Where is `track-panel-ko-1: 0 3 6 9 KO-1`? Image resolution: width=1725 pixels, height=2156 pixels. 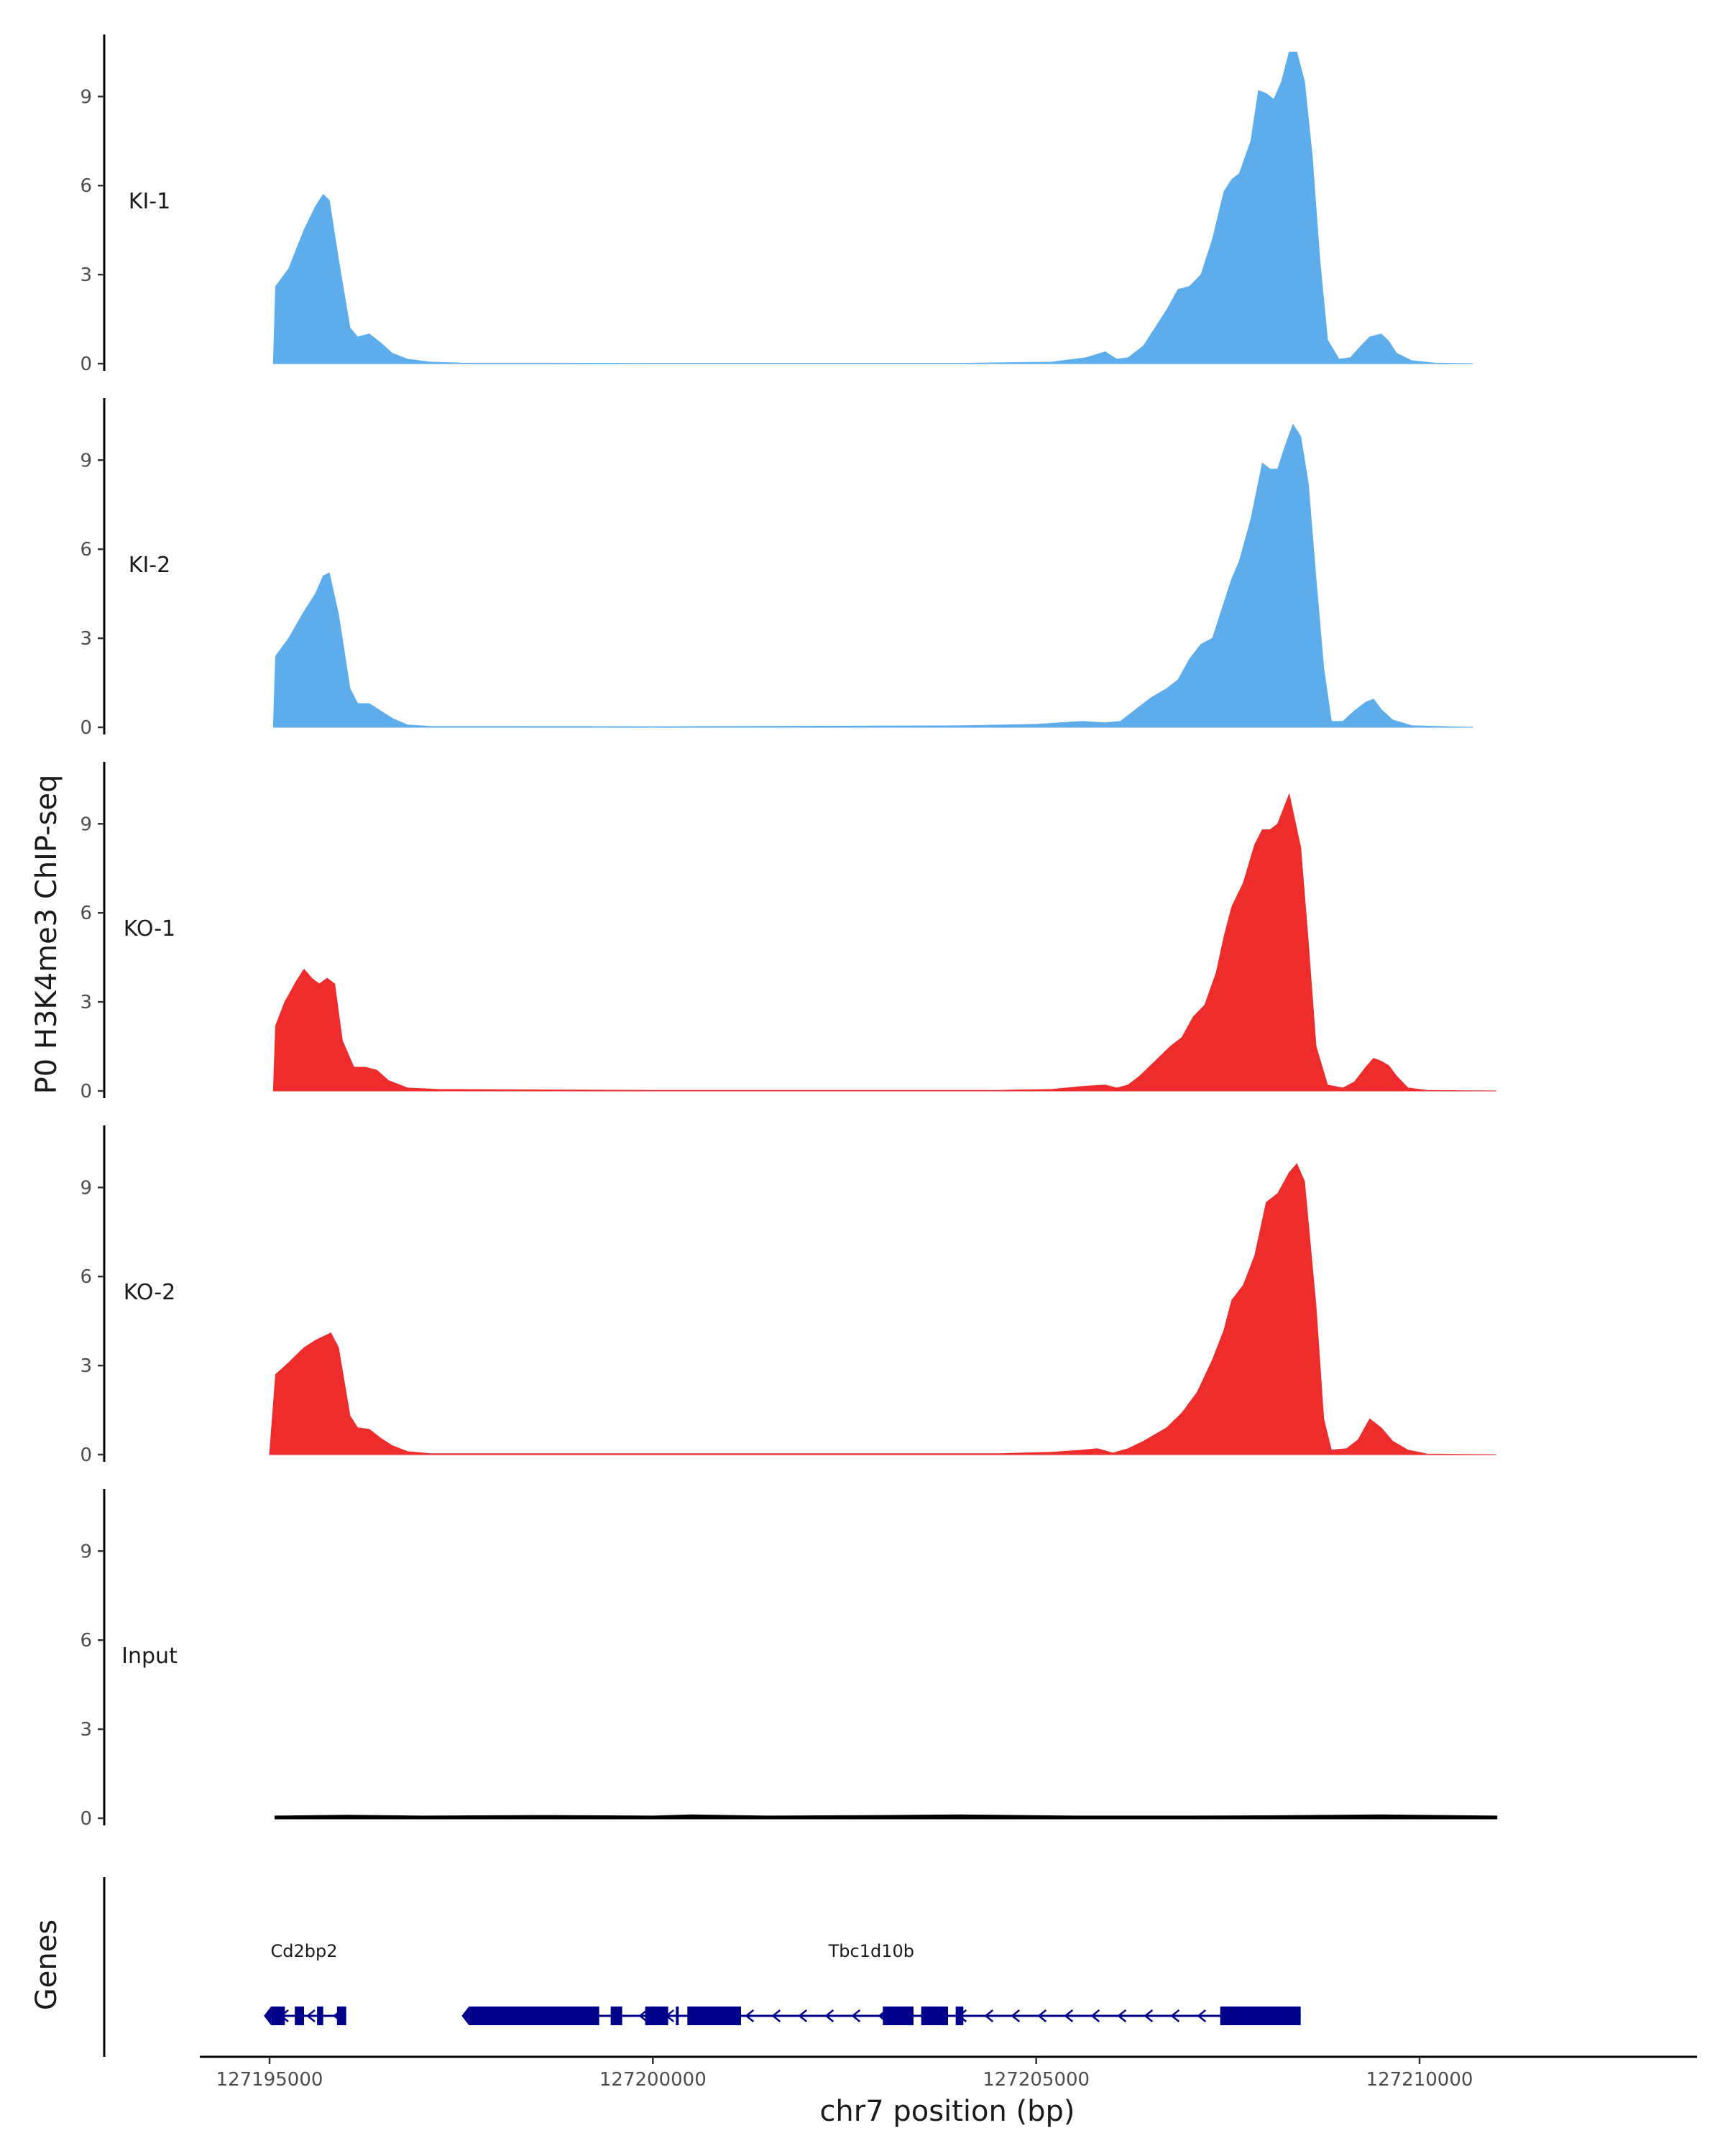 track-panel-ko-1: 0 3 6 9 KO-1 is located at coordinates (788, 932).